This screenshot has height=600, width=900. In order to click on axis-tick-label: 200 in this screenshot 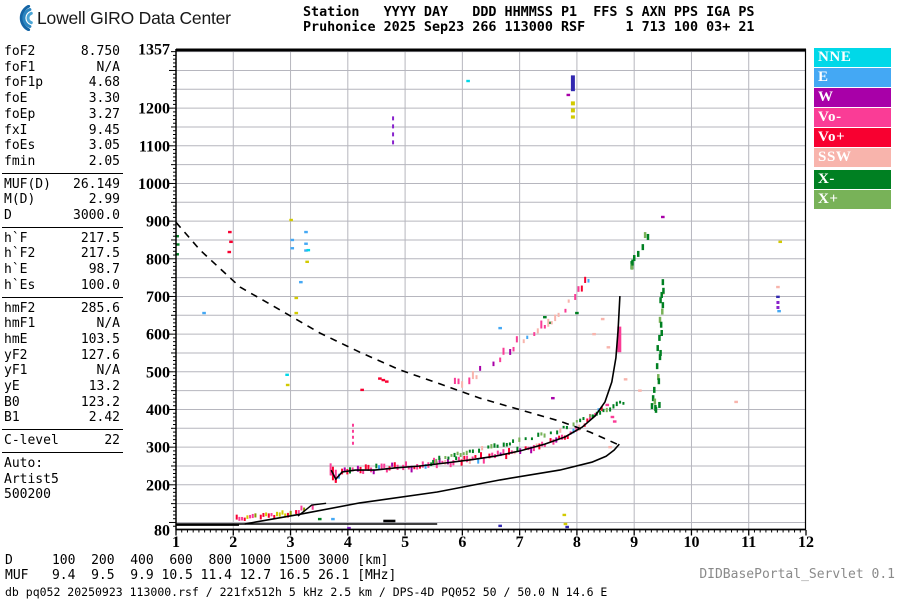, I will do `click(158, 485)`.